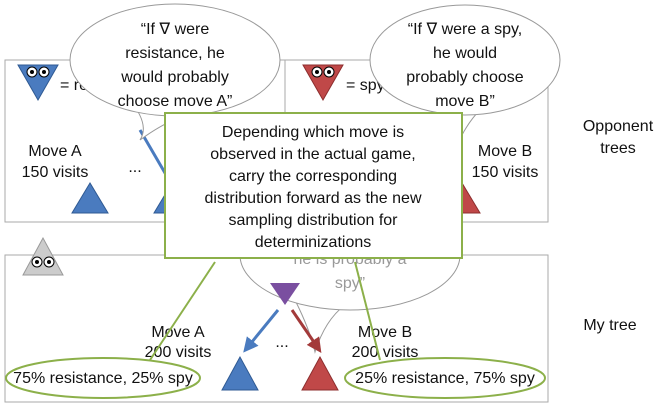  I want to click on bubble-text: Depending which move is, so click(313, 132).